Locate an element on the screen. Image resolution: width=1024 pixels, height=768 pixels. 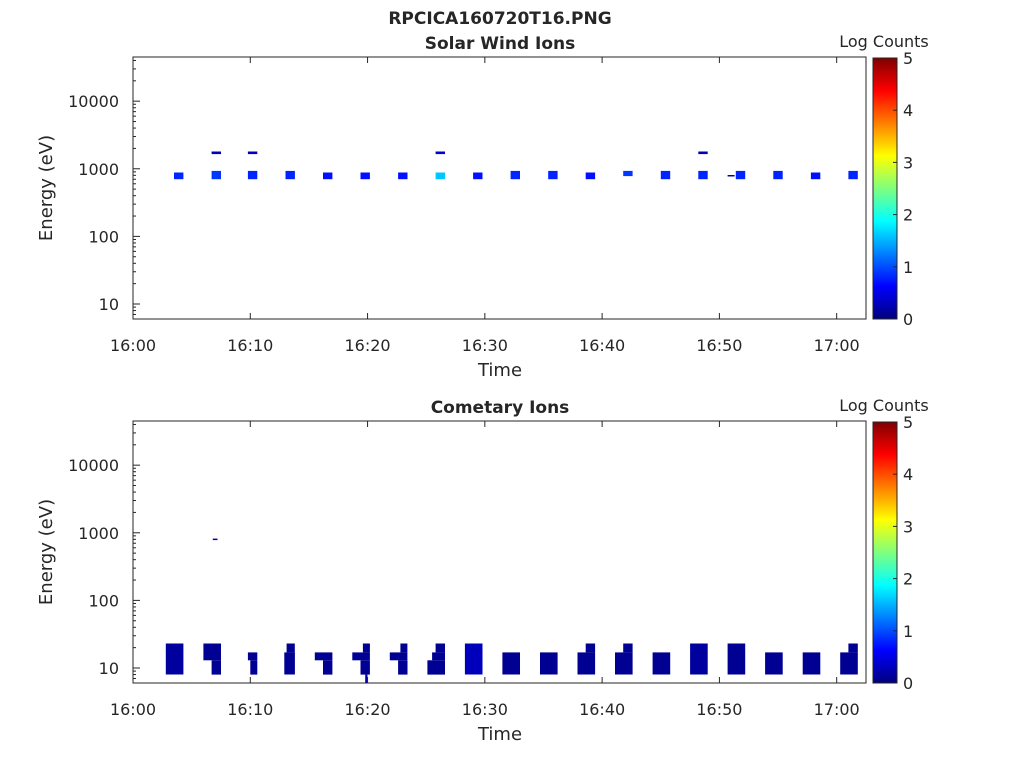
x-tick-label: 16:40 is located at coordinates (602, 345).